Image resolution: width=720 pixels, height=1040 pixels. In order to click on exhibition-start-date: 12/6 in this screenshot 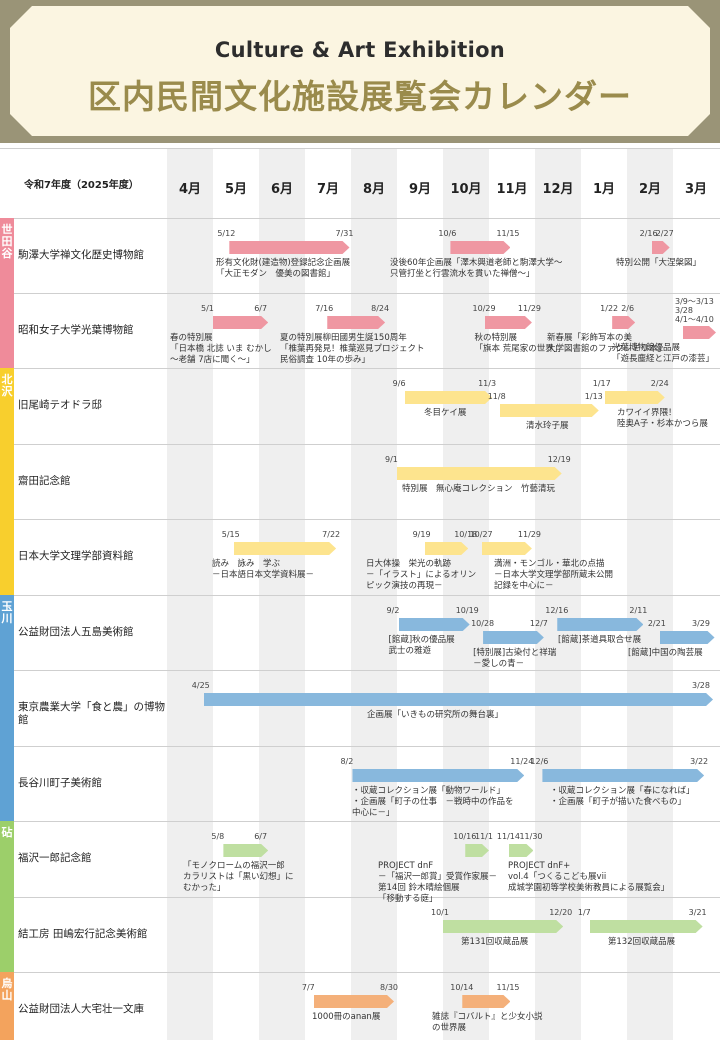, I will do `click(539, 761)`.